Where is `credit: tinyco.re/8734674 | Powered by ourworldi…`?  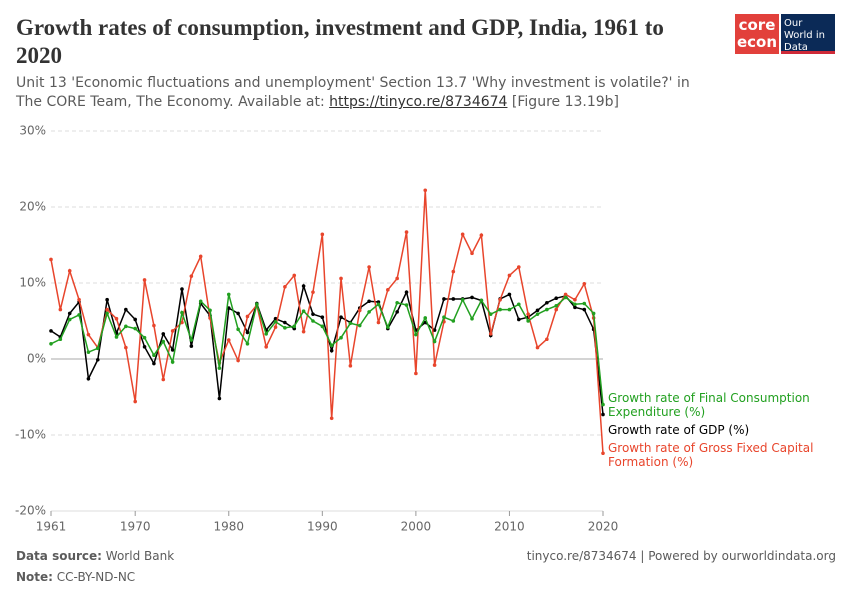
credit: tinyco.re/8734674 | Powered by ourworldi… is located at coordinates (681, 556).